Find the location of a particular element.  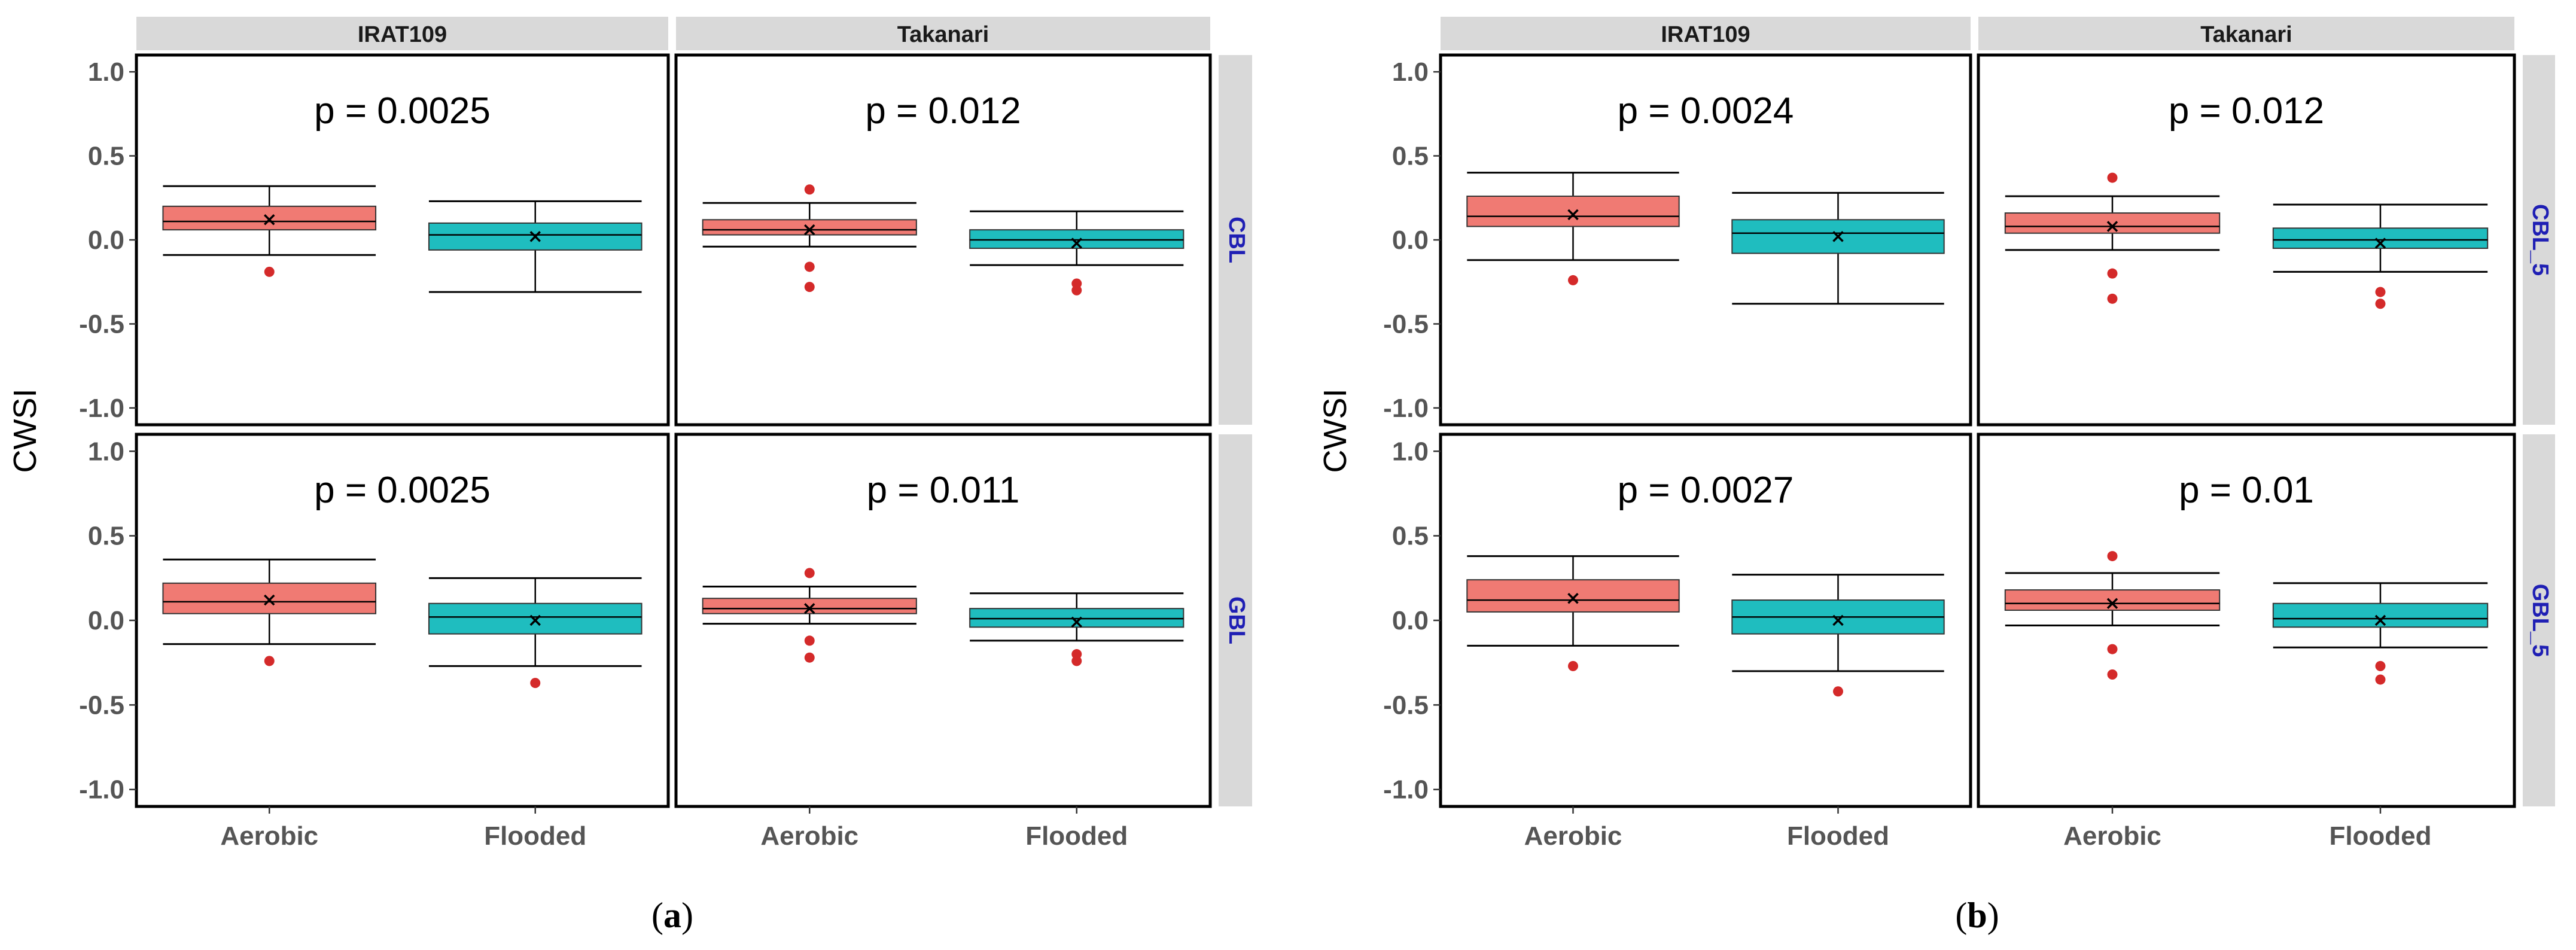

row-strip-label: CBL_5 is located at coordinates (2540, 240).